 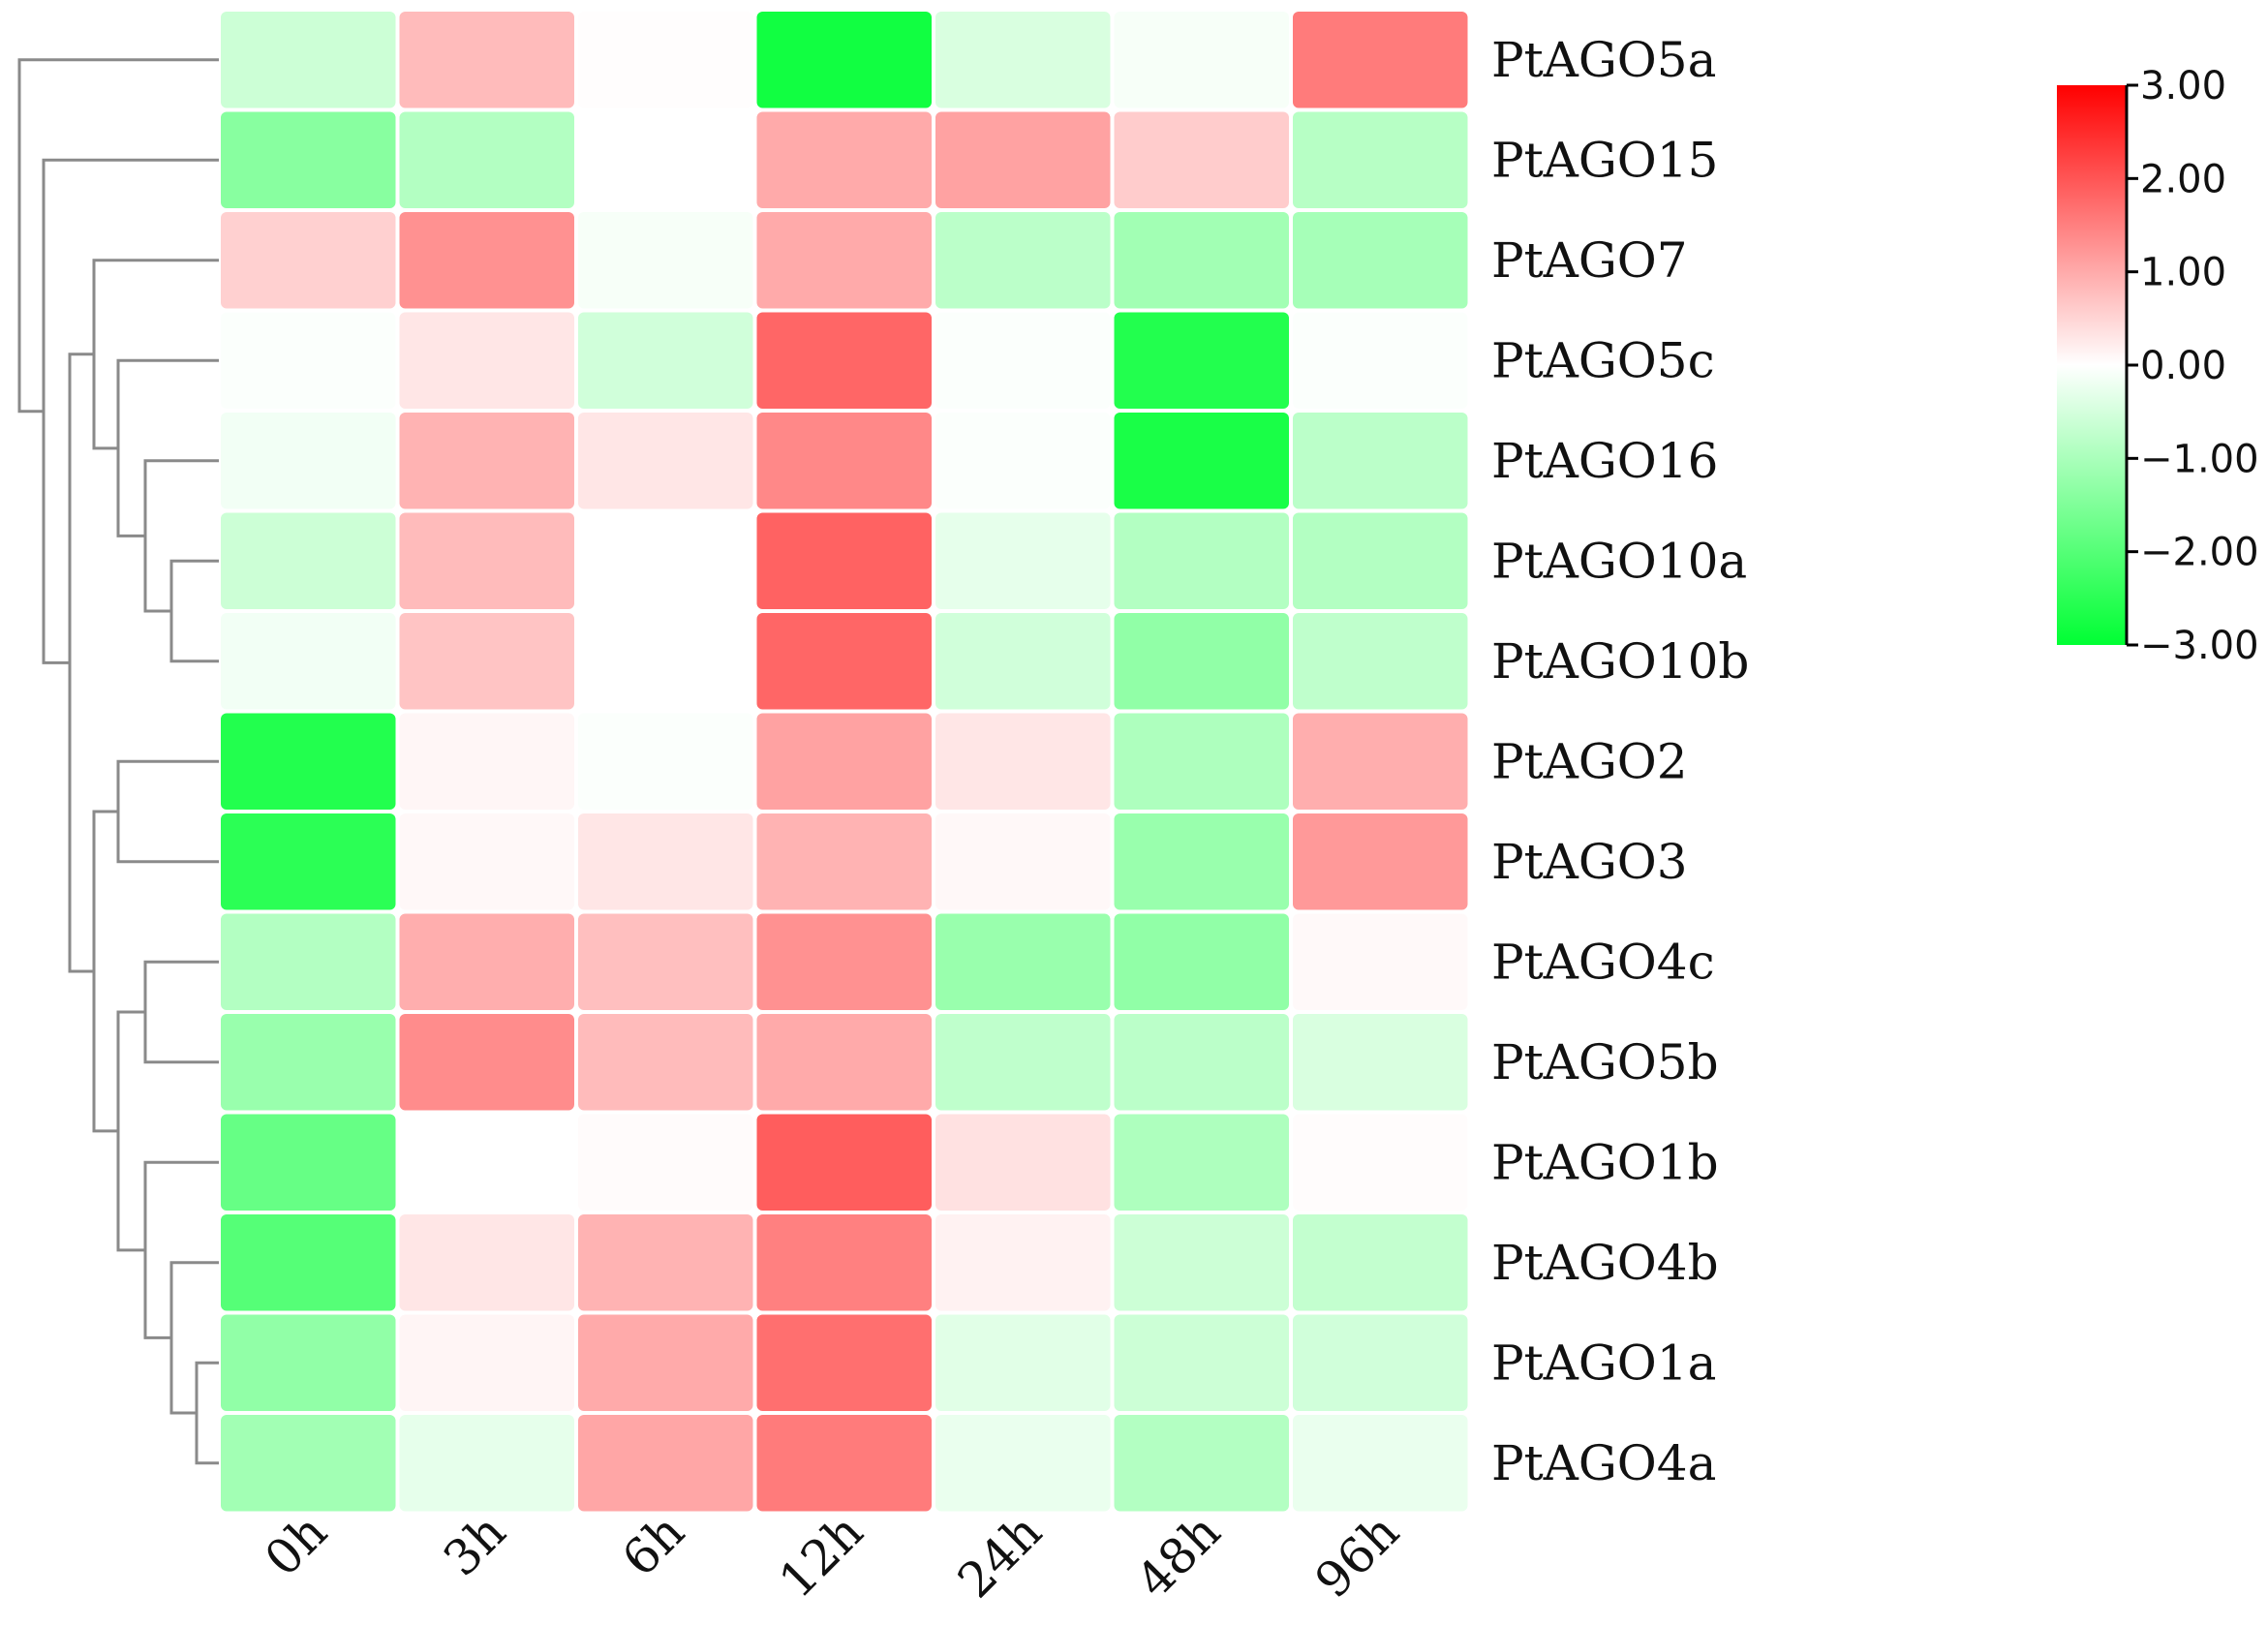 I want to click on time-label: 0h, so click(x=296, y=1544).